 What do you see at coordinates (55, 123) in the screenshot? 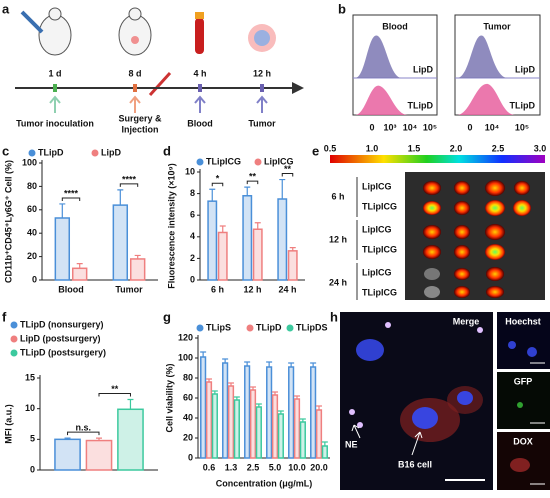
I see `step-event: Tumor inoculation` at bounding box center [55, 123].